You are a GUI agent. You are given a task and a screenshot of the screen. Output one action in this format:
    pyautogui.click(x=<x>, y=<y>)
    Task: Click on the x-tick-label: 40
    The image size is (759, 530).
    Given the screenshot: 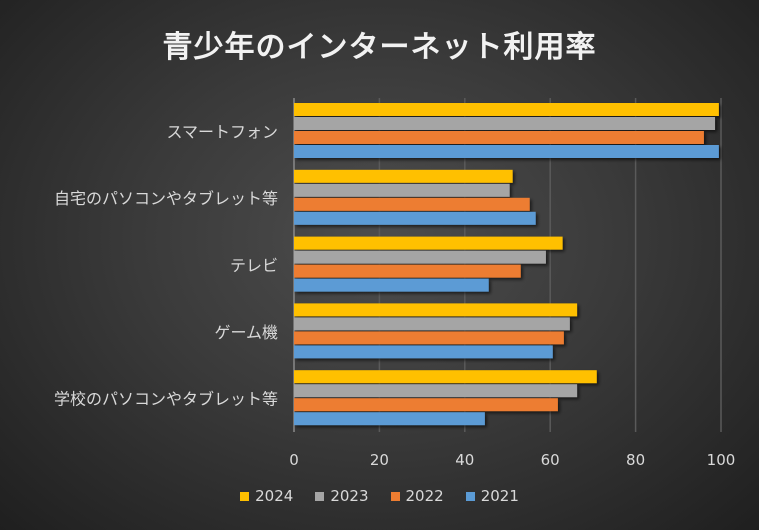 What is the action you would take?
    pyautogui.click(x=464, y=460)
    